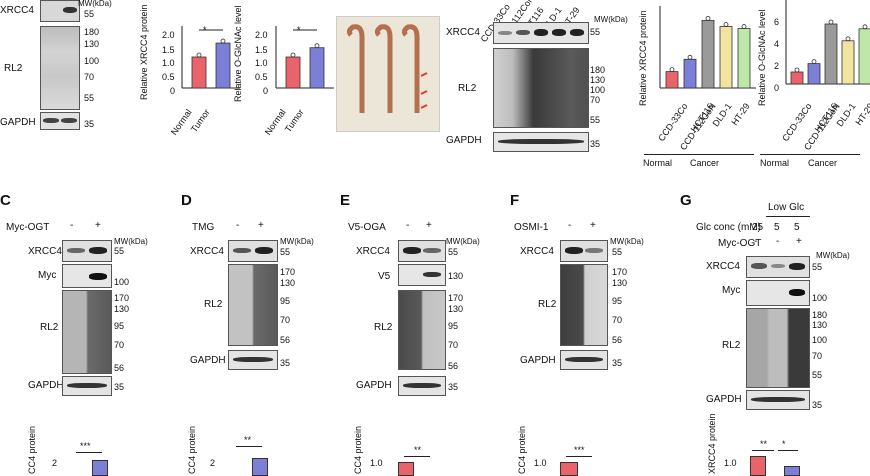 This screenshot has width=870, height=476. Describe the element at coordinates (60, 68) in the screenshot. I see `panel-a-rl2-blot` at that location.